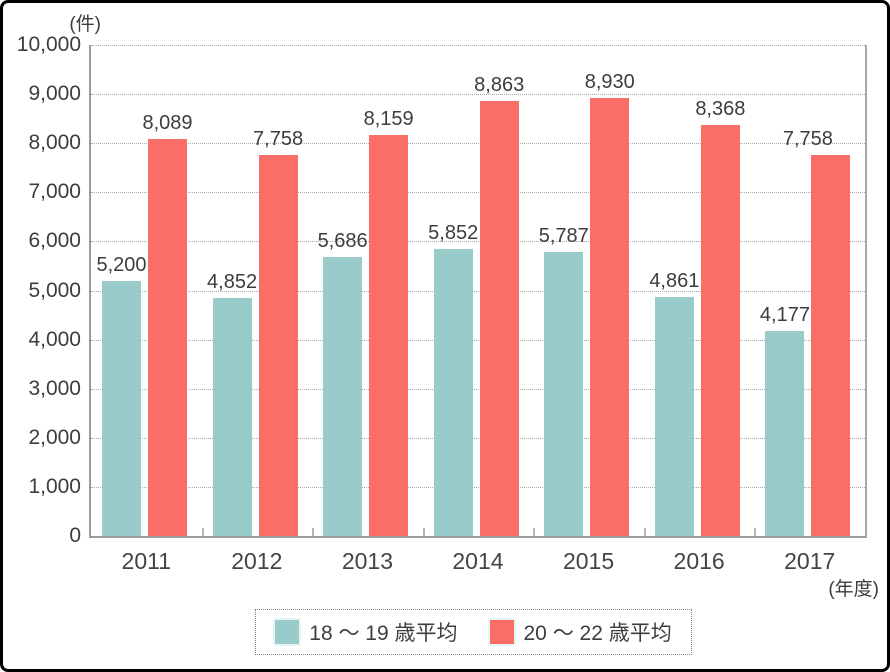 Image resolution: width=890 pixels, height=672 pixels. Describe the element at coordinates (278, 345) in the screenshot. I see `bar-20-22-2012` at that location.